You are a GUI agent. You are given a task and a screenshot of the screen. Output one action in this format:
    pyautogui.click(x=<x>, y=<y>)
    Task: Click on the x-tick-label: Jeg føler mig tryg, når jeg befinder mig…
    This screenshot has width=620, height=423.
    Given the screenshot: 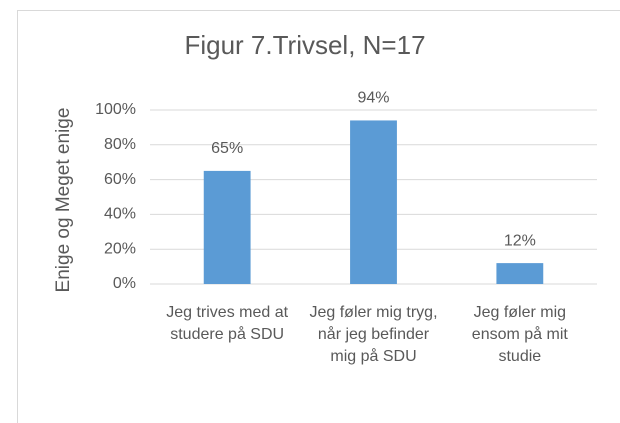 What is the action you would take?
    pyautogui.click(x=373, y=334)
    